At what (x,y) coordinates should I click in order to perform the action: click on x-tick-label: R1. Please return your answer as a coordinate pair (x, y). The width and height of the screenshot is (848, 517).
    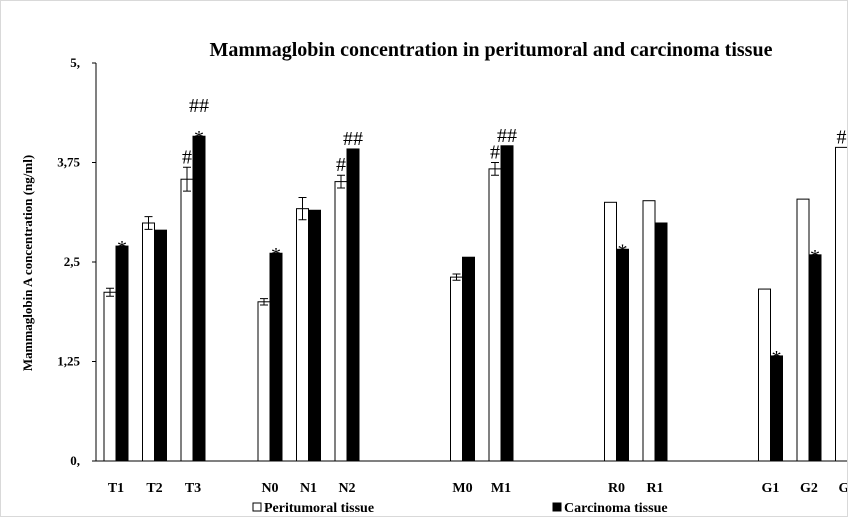
    Looking at the image, I should click on (654, 488).